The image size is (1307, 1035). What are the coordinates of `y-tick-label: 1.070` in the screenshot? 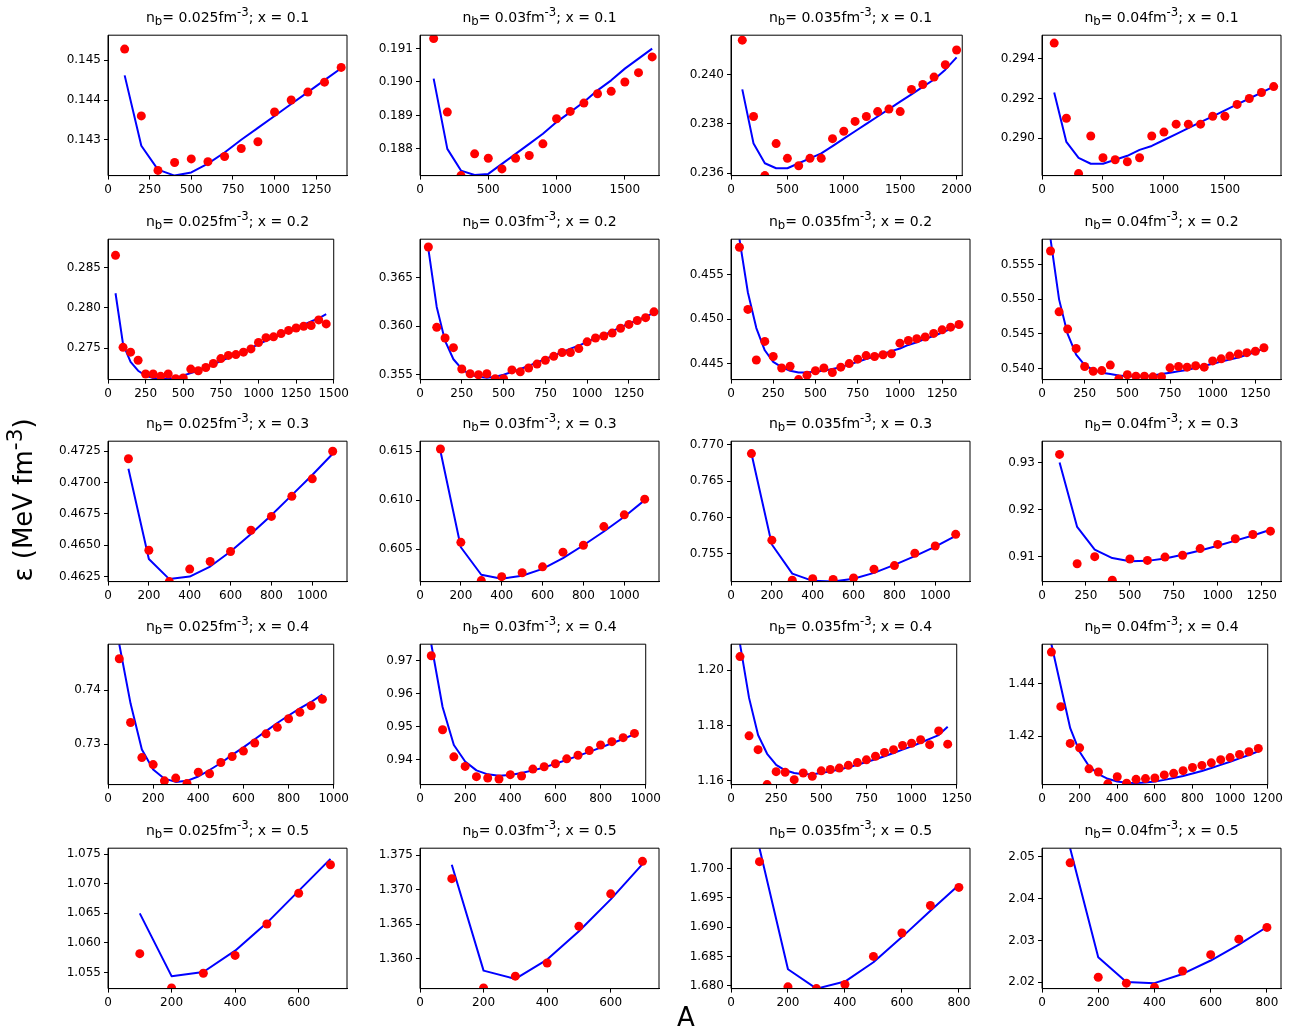 It's located at (83, 882).